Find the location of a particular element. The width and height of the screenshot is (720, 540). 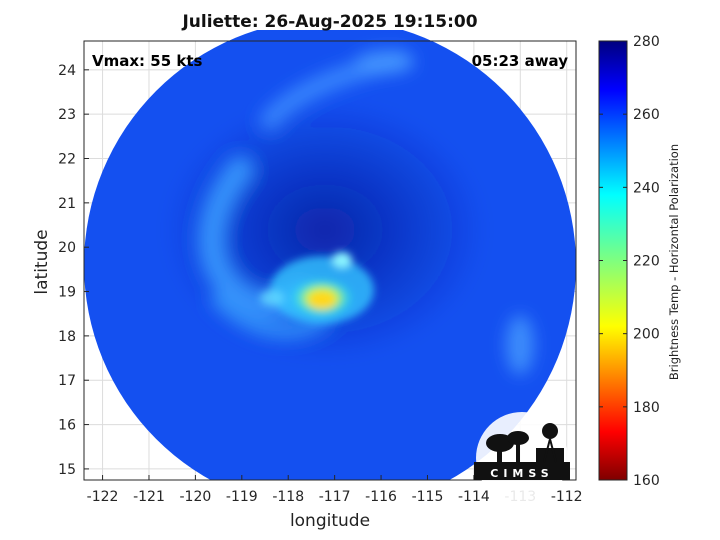

cimss-logo: CIMSS is located at coordinates (522, 458).